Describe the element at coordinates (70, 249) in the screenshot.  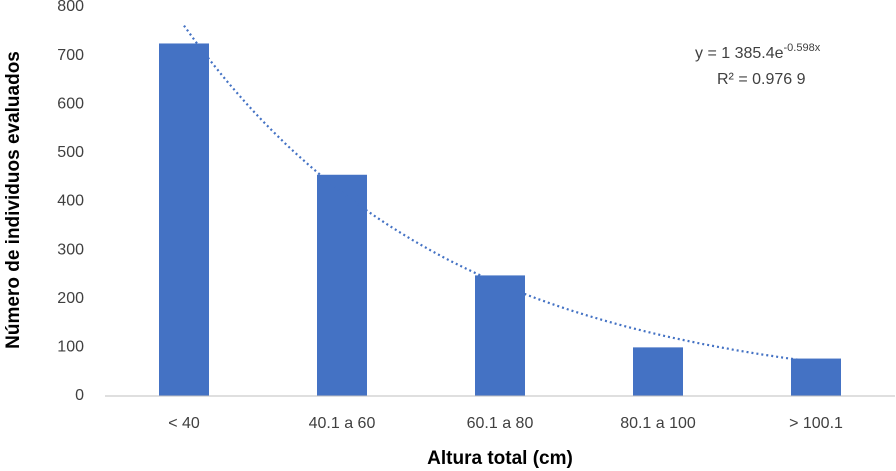
I see `y-tick-label: 300` at that location.